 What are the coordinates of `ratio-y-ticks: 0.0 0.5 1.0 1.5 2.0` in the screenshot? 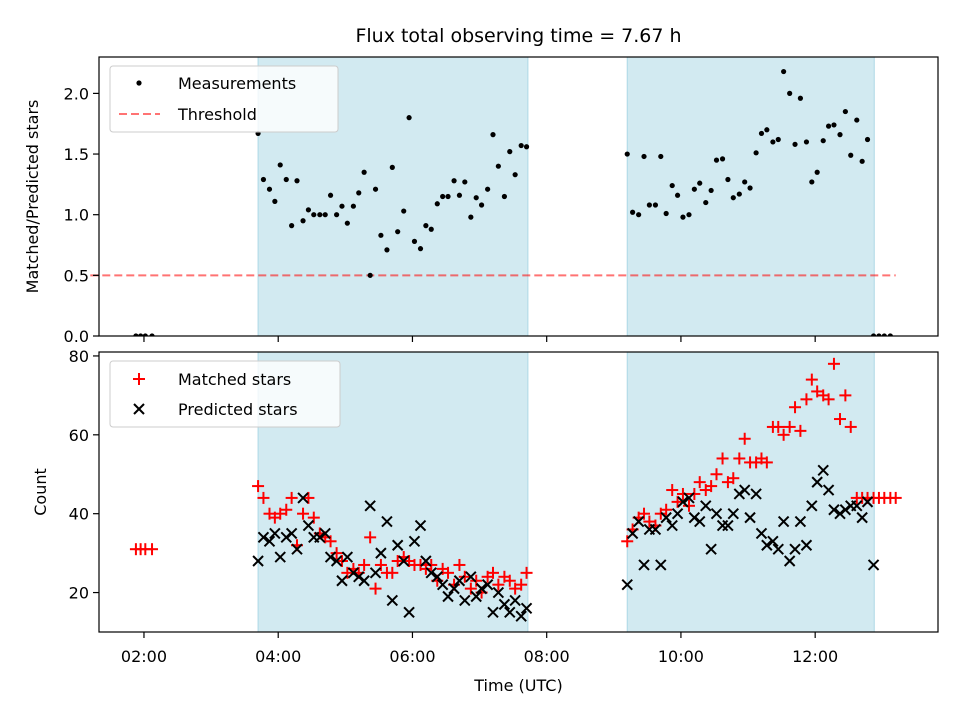 It's located at (81, 215).